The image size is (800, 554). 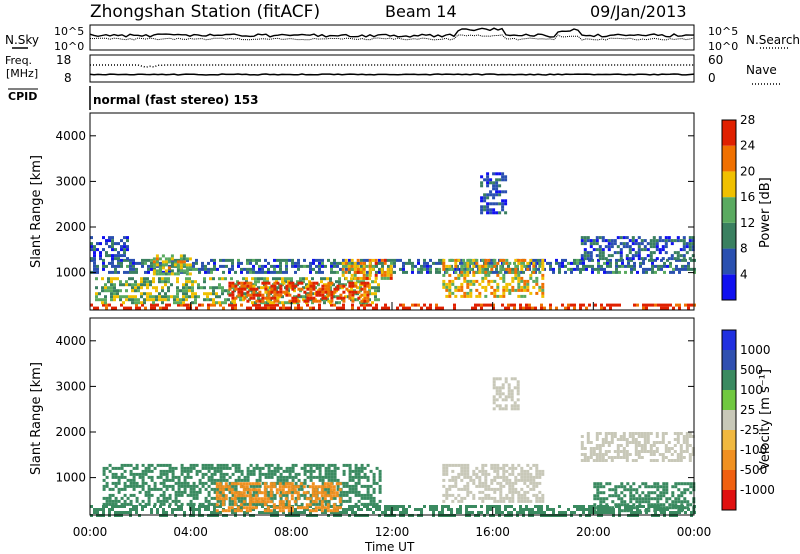 I want to click on power-cbar-label: 20, so click(x=747, y=171).